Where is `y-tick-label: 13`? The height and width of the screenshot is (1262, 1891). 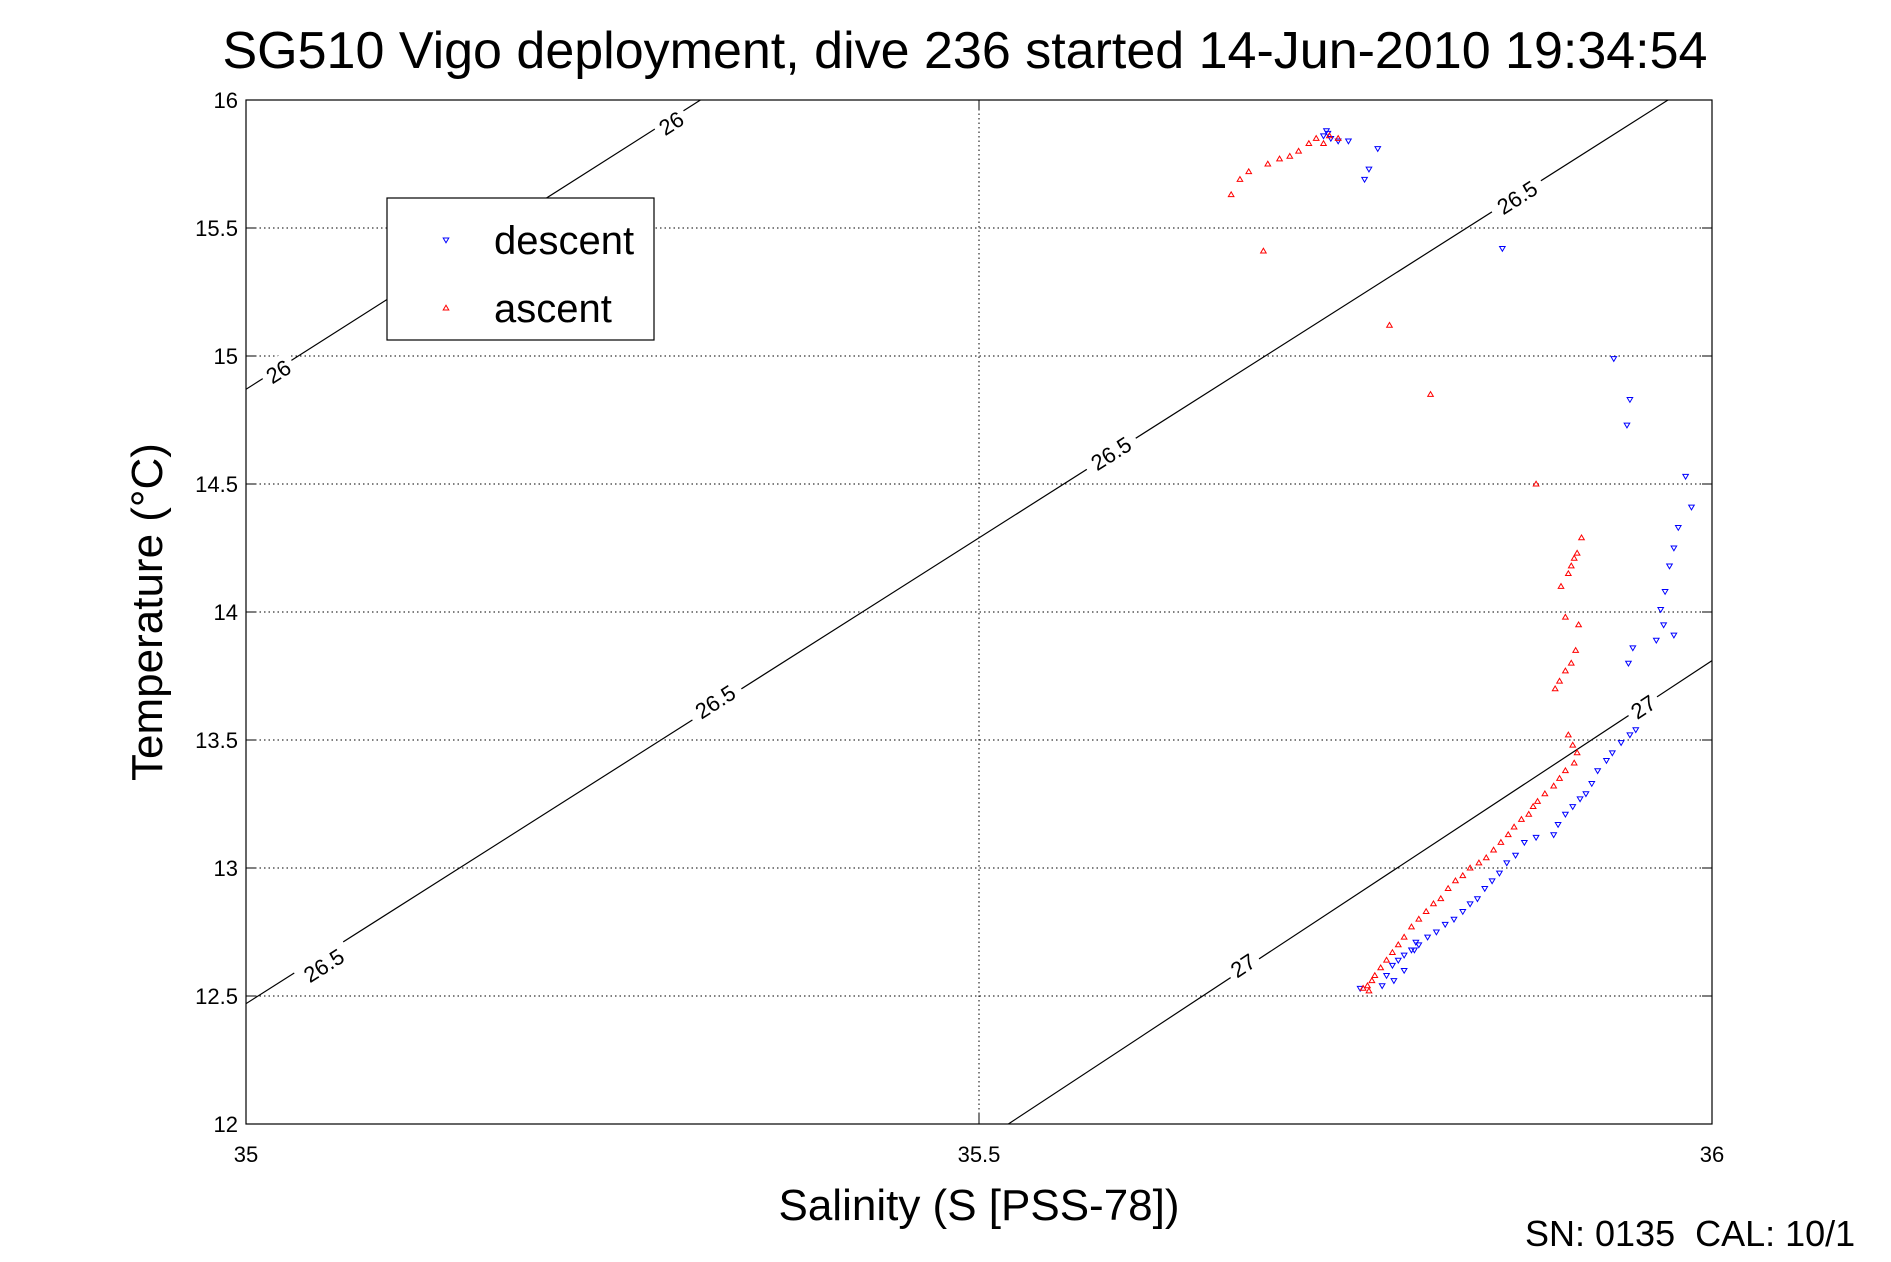
y-tick-label: 13 is located at coordinates (226, 868).